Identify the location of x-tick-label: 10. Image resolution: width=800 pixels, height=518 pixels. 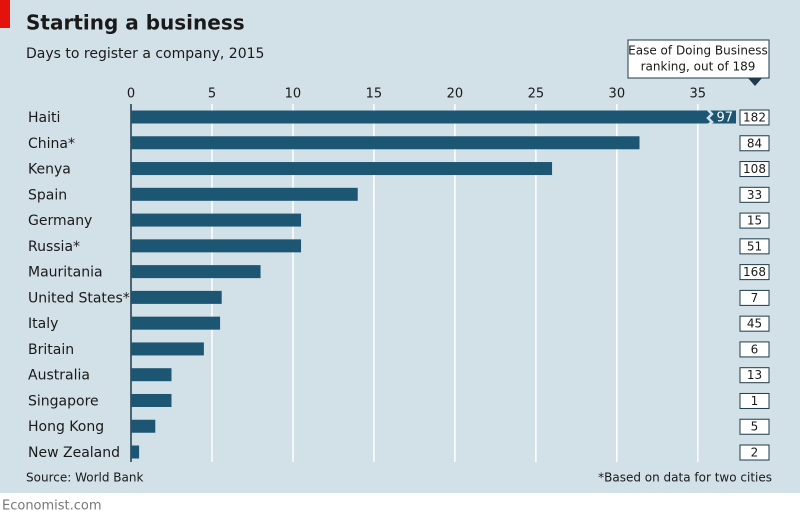
(293, 94).